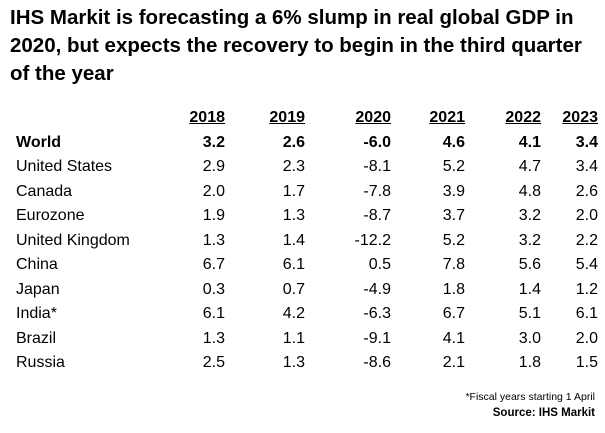  I want to click on table-row: United Kingdom 1.3 1.4 -12.2 5.2 3.2 2.2, so click(304, 237).